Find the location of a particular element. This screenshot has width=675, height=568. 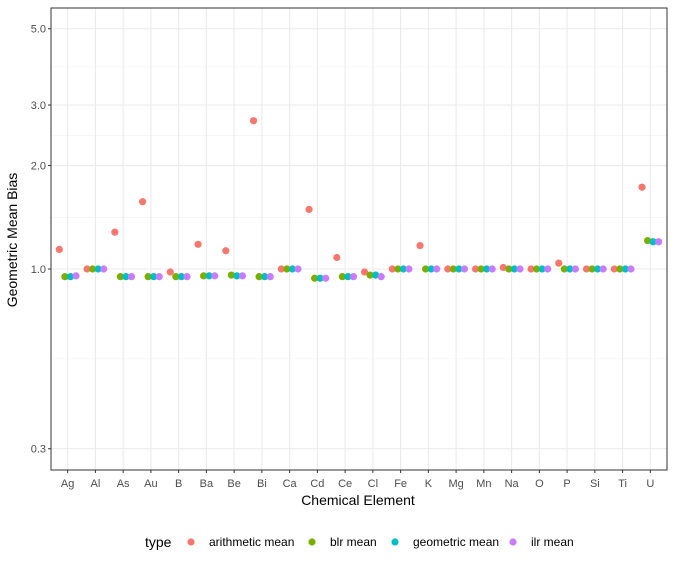

x-tick-label: Na is located at coordinates (512, 484).